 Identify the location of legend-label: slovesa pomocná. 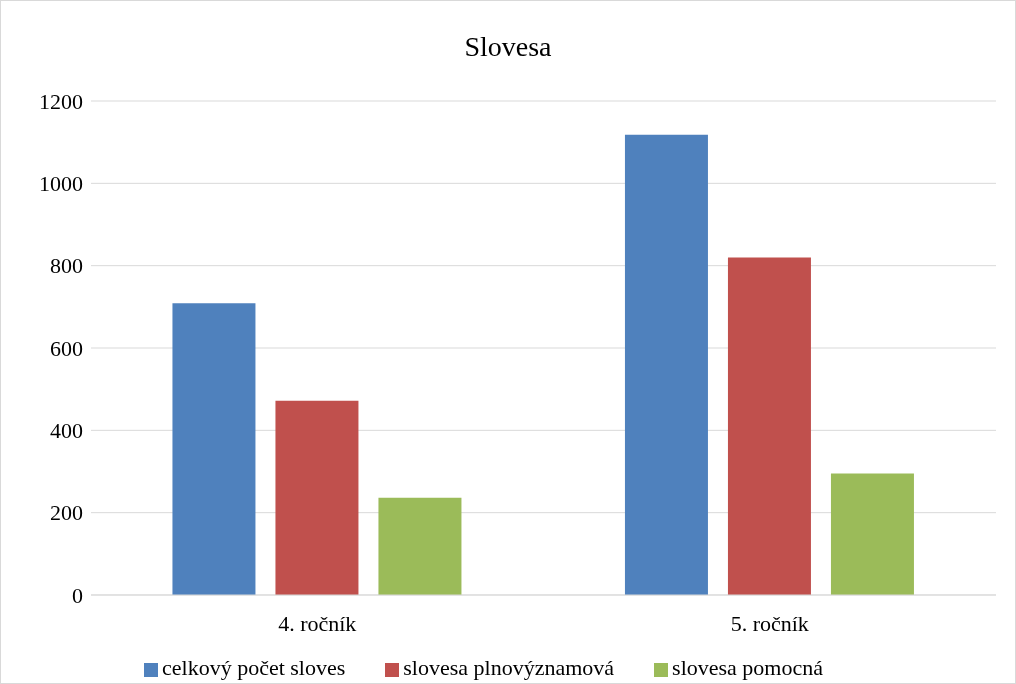
(747, 667).